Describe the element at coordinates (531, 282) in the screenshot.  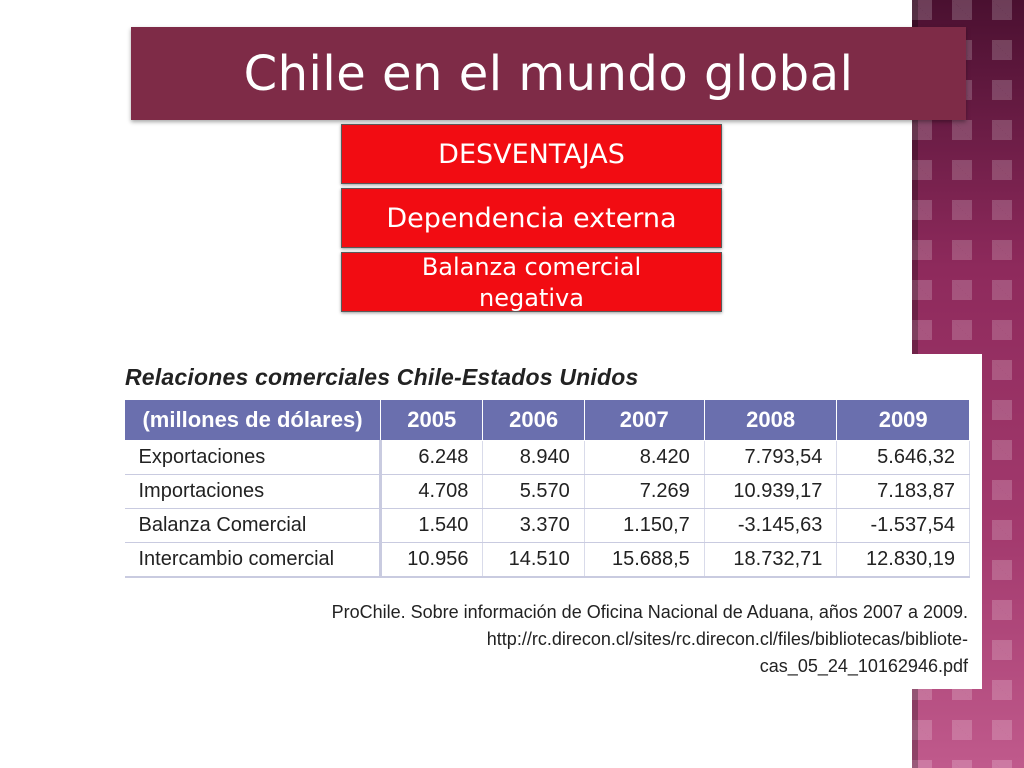
I see `balanza-comercial-box: Balanza comercial negativa` at that location.